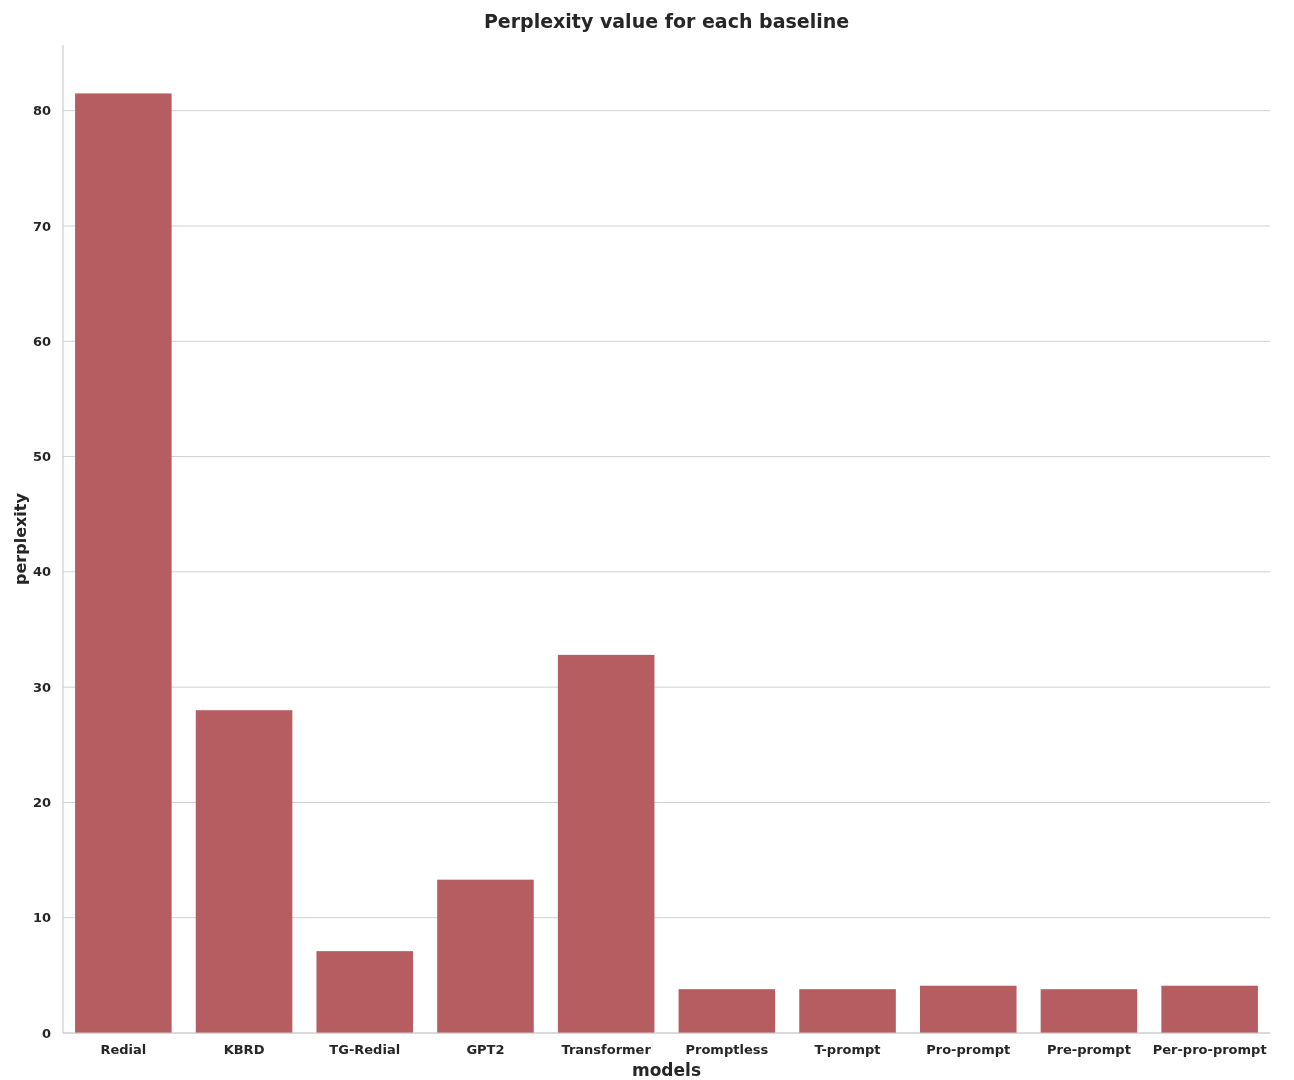 Image resolution: width=1294 pixels, height=1080 pixels. What do you see at coordinates (847, 1049) in the screenshot?
I see `x-tick-label: T-prompt` at bounding box center [847, 1049].